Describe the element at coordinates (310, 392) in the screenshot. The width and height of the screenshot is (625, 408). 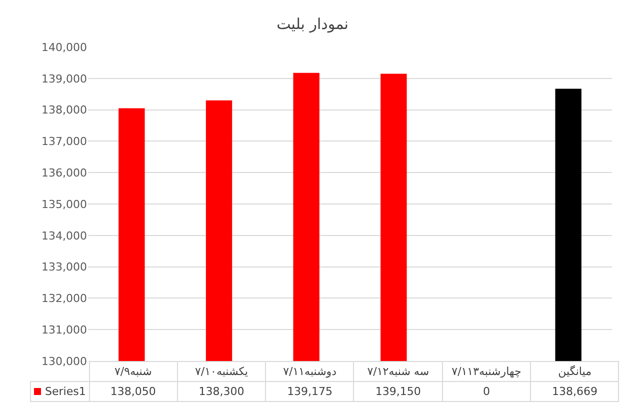
I see `data-label: 139,175` at that location.